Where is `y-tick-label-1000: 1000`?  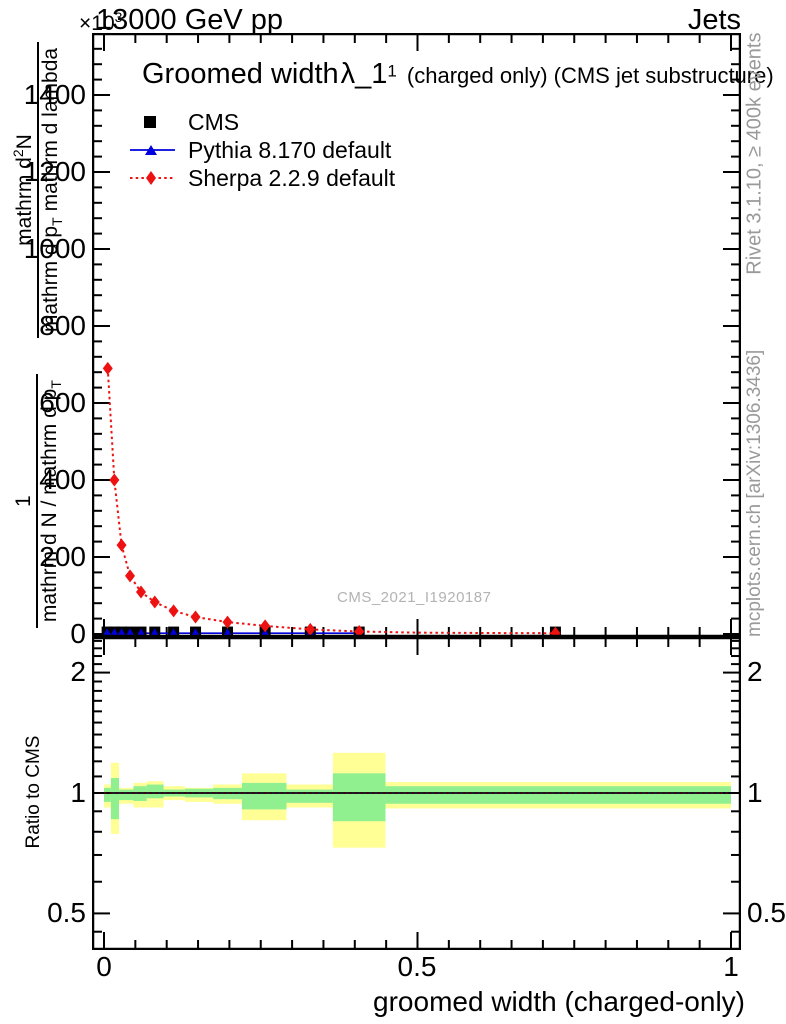
y-tick-label-1000: 1000 is located at coordinates (54, 248).